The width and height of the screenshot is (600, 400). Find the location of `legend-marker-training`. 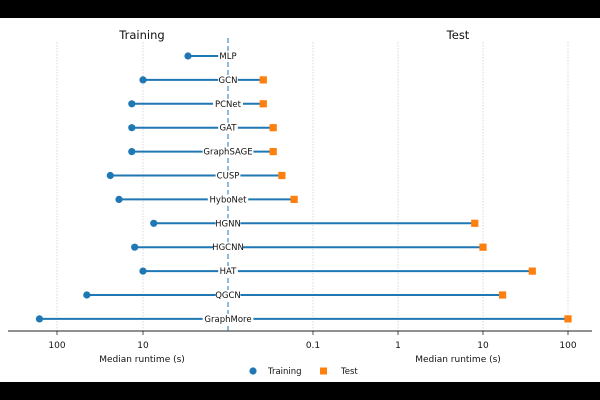

legend-marker-training is located at coordinates (253, 371).